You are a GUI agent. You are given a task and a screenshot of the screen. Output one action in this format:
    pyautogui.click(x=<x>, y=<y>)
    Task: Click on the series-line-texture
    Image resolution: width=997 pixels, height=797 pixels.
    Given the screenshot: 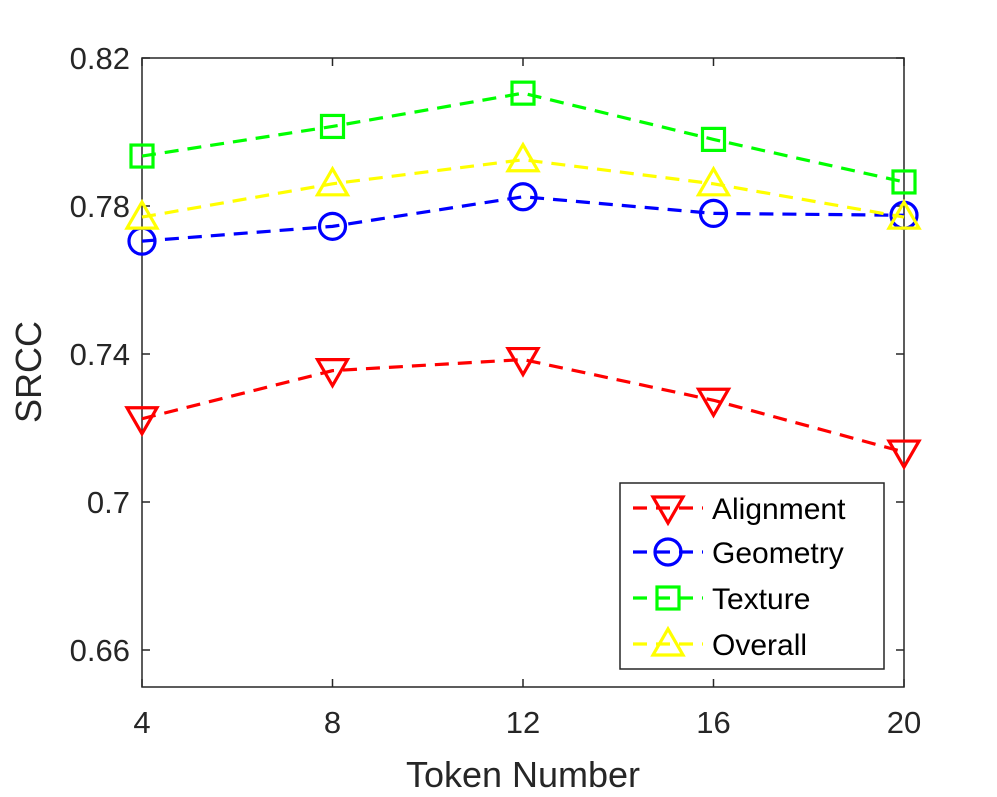 What is the action you would take?
    pyautogui.click(x=523, y=137)
    